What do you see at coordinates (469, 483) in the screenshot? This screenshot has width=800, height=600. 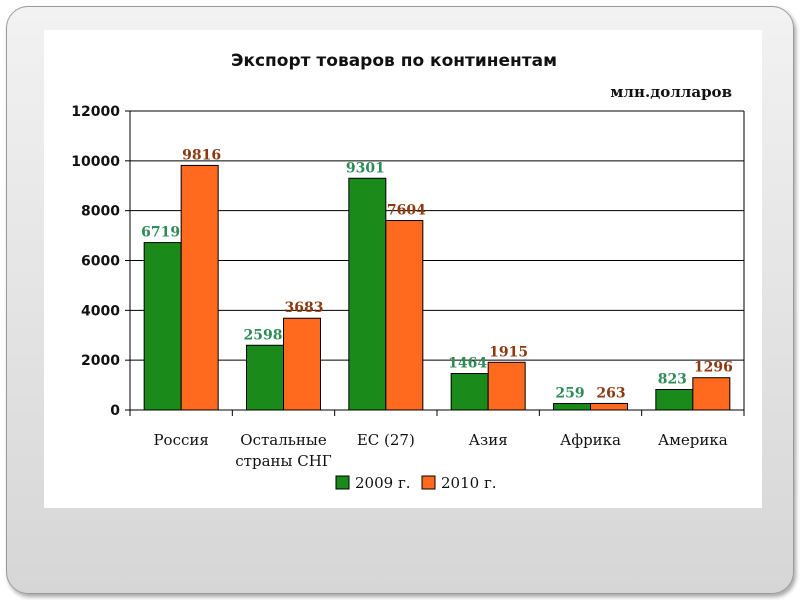 I see `legend-label: 2010 г.` at bounding box center [469, 483].